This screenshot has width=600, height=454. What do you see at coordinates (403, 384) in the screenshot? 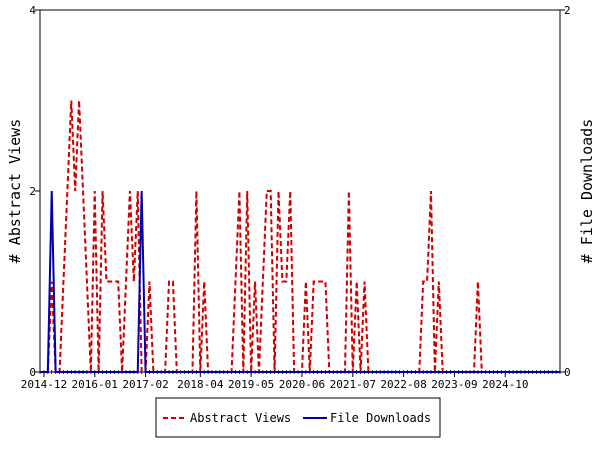
I see `x-tick-label: 2022-08` at bounding box center [403, 384].